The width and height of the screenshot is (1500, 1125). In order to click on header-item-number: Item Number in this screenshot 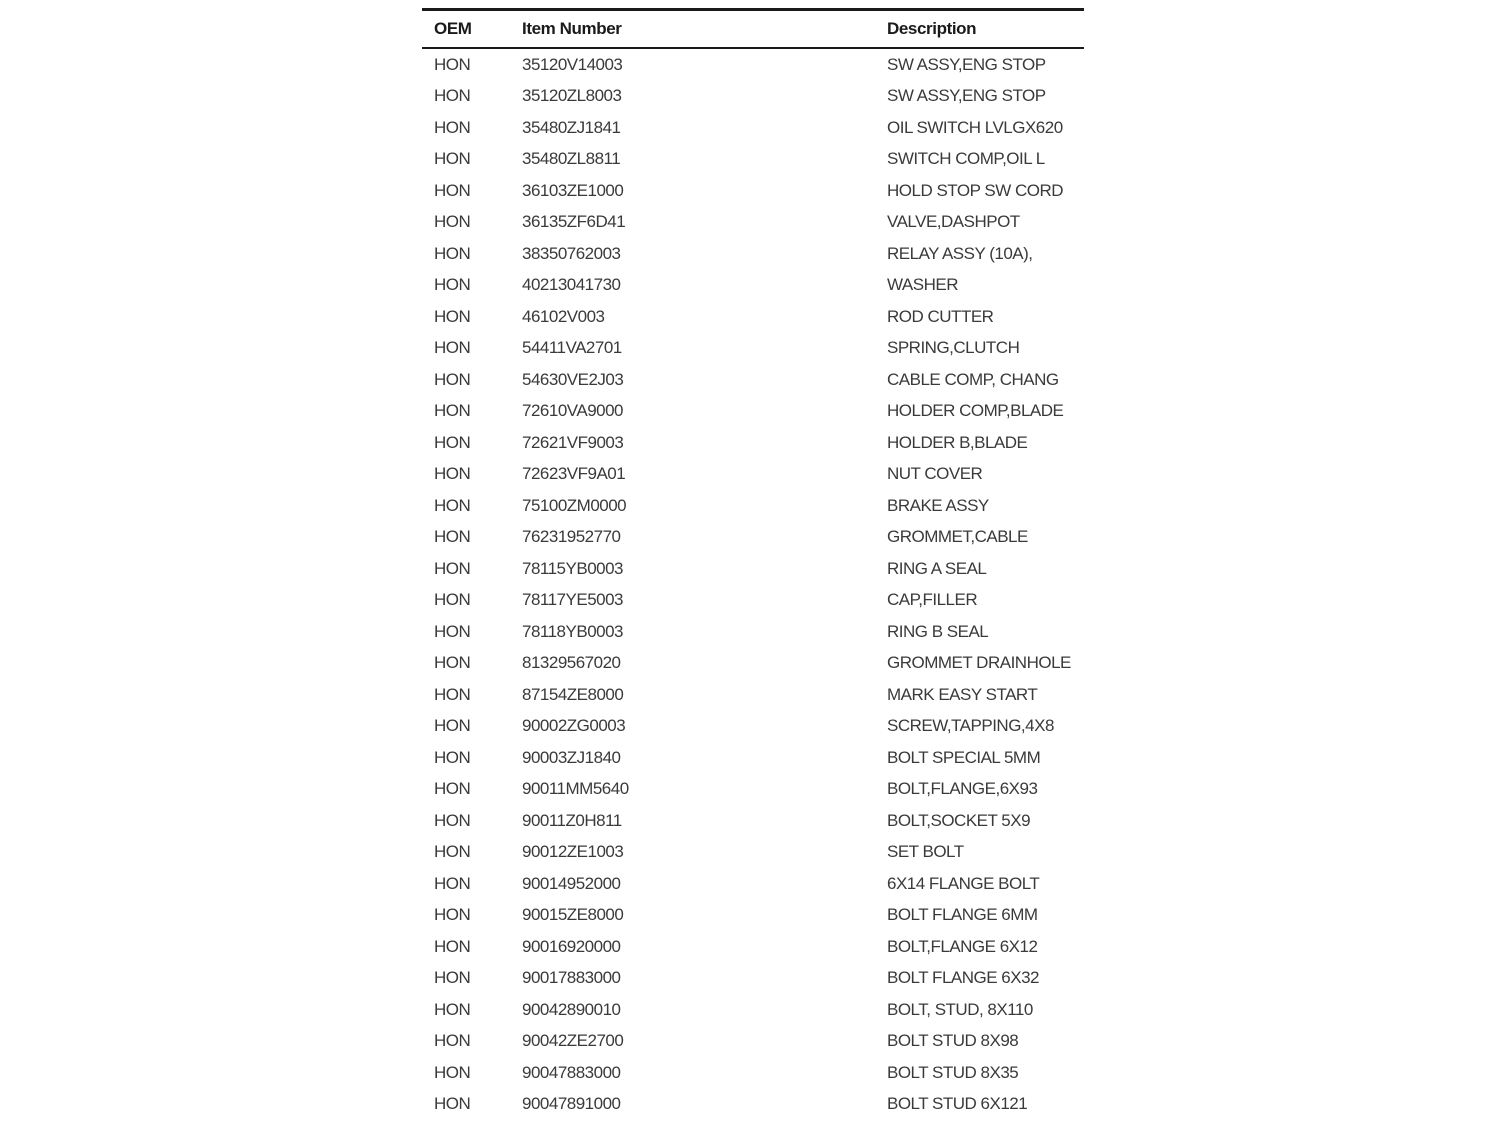, I will do `click(572, 28)`.